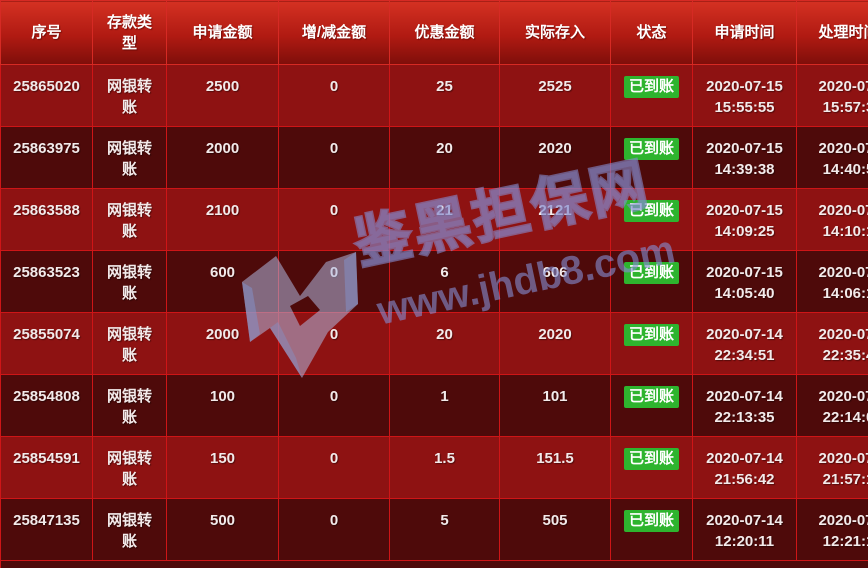  I want to click on cell-apply-amount: 2500, so click(222, 95).